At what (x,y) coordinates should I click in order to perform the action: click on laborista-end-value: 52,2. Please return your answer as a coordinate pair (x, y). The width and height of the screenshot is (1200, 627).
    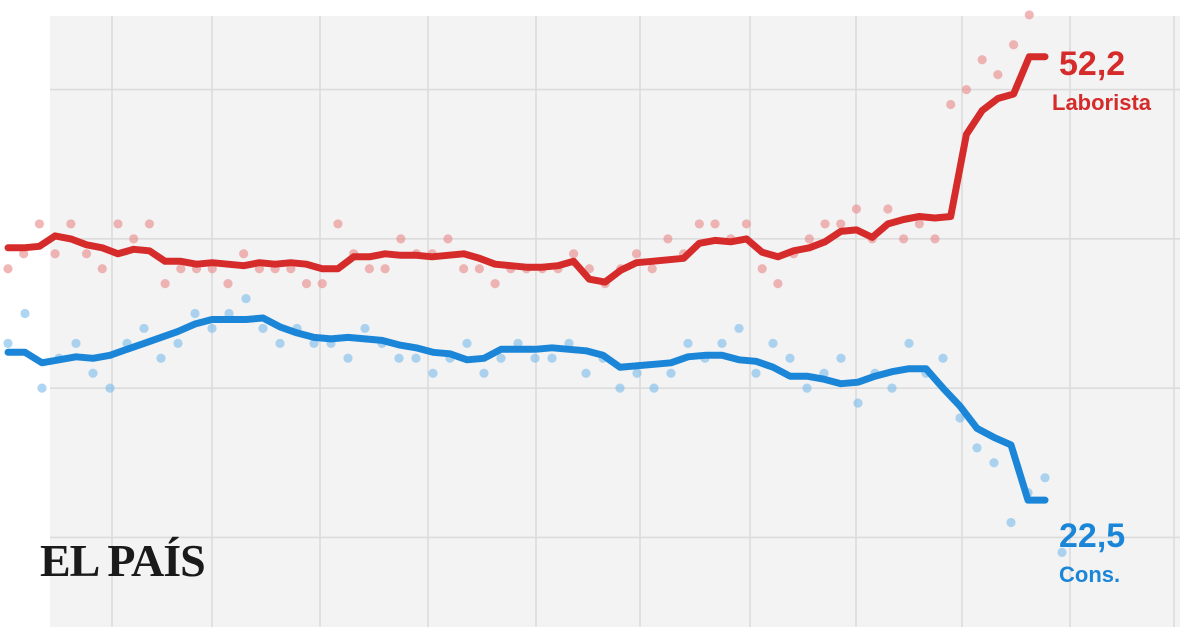
    Looking at the image, I should click on (1092, 64).